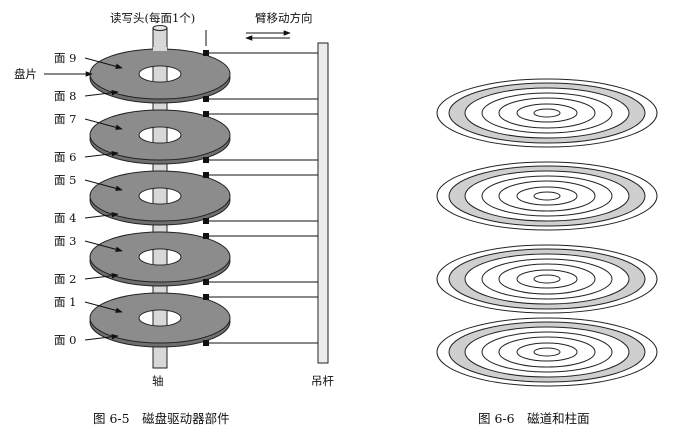  I want to click on head-label: 读写头(每面1个), so click(152, 18).